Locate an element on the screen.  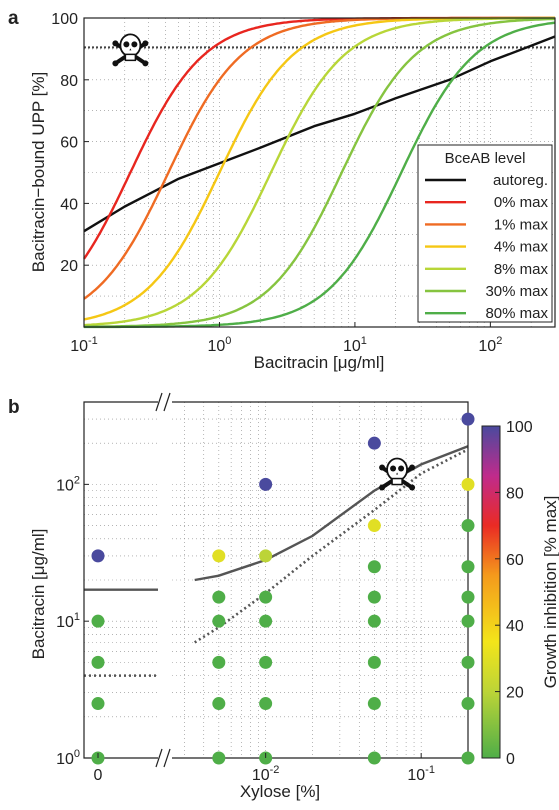
legend-label-1: 0% max is located at coordinates (521, 202).